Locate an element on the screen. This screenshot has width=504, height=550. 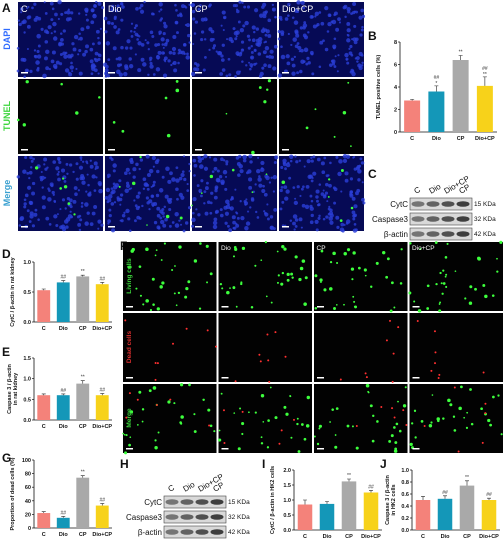
panel-letter: A is located at coordinates (6, 8).